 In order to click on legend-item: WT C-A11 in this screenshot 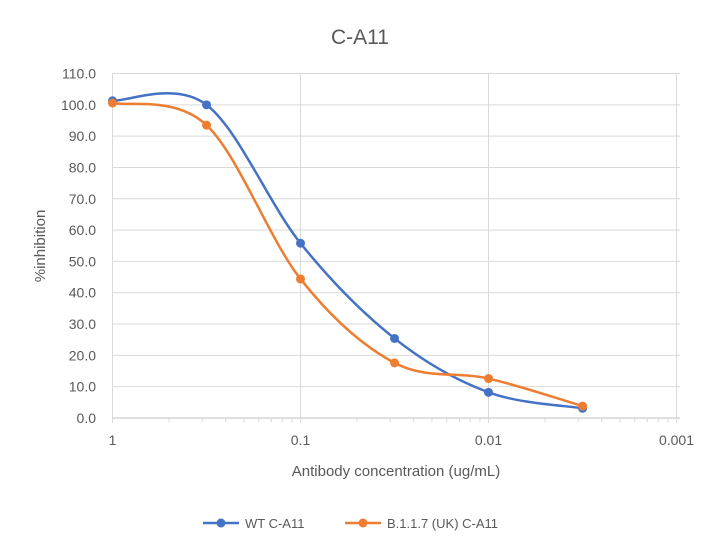, I will do `click(253, 523)`.